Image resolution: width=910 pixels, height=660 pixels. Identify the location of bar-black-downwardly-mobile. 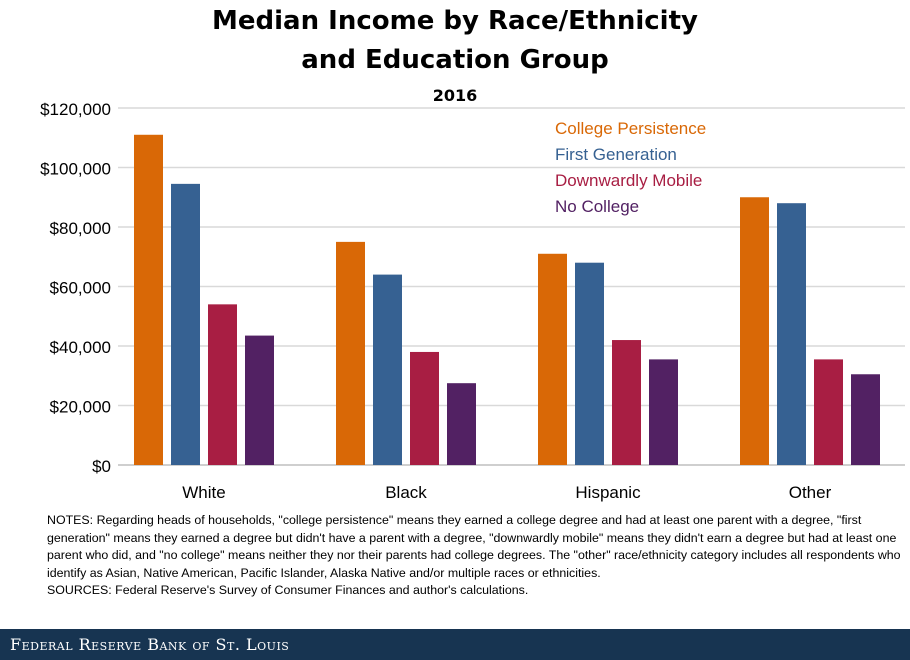
(424, 408).